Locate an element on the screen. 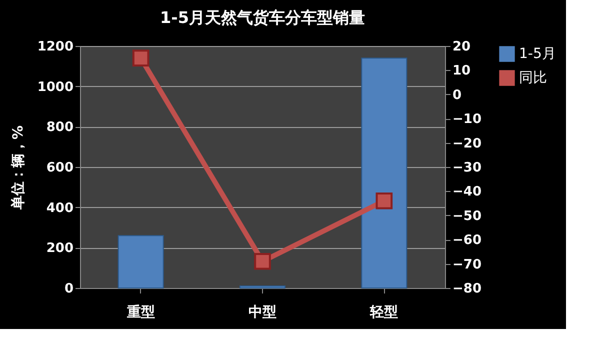  y2-tick-label: −80 is located at coordinates (467, 289).